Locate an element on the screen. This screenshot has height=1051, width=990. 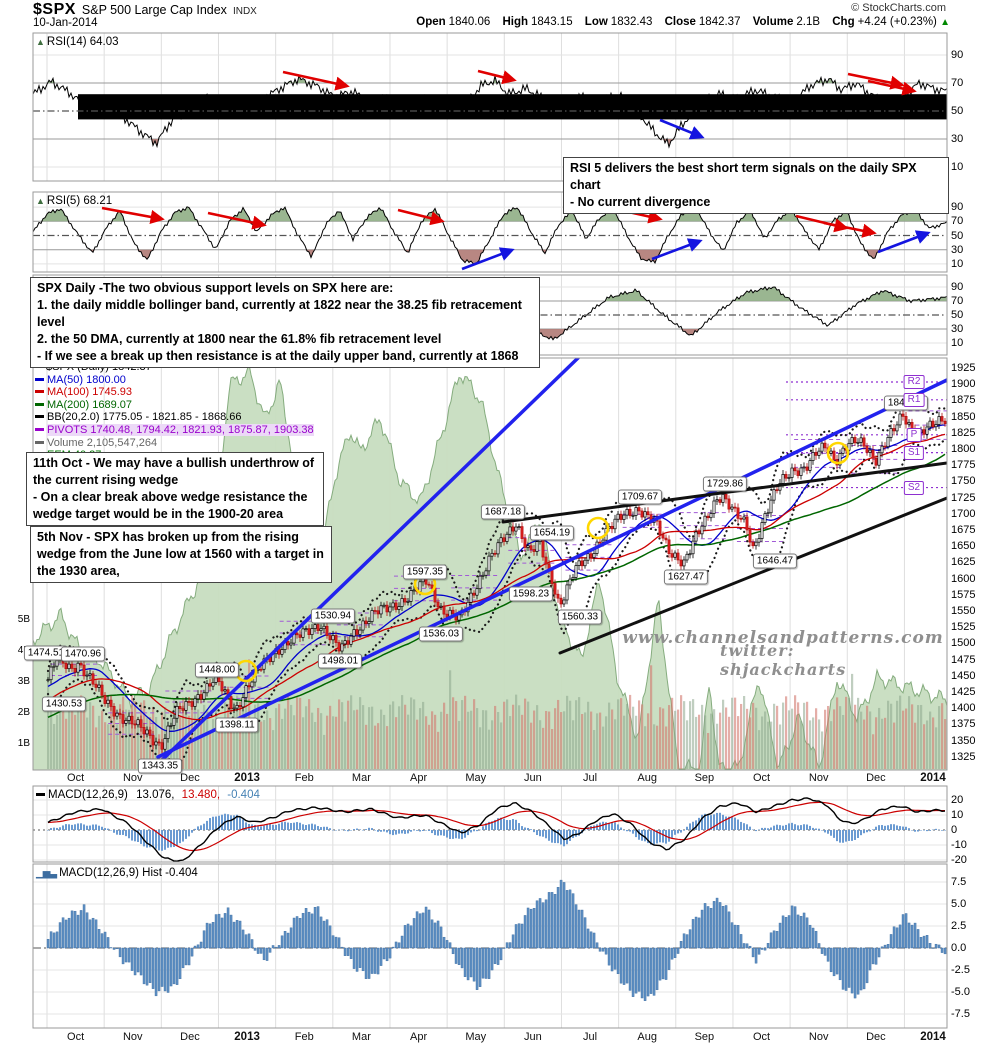
pivot-label-s1: S1 is located at coordinates (914, 452).